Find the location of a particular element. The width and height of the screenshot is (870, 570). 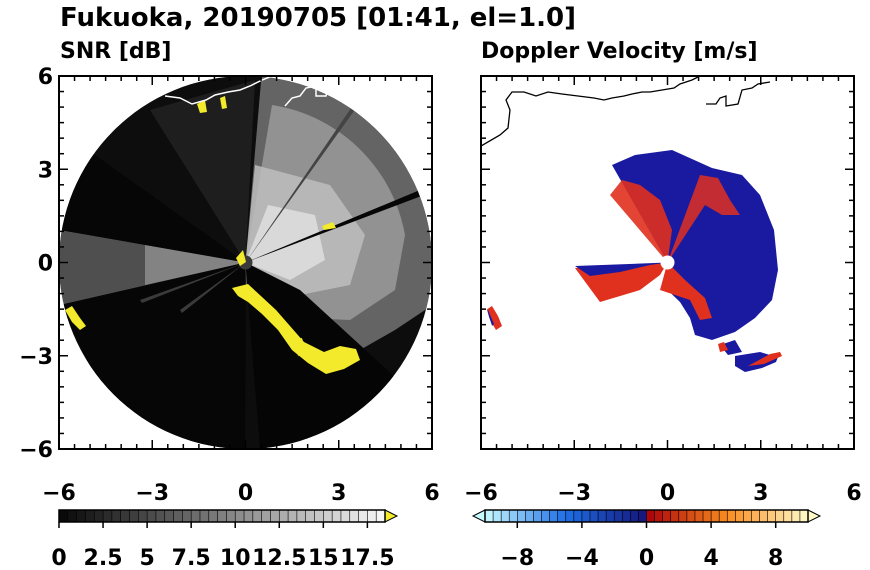

snr-y-tick-label: −3 is located at coordinates (36, 357).